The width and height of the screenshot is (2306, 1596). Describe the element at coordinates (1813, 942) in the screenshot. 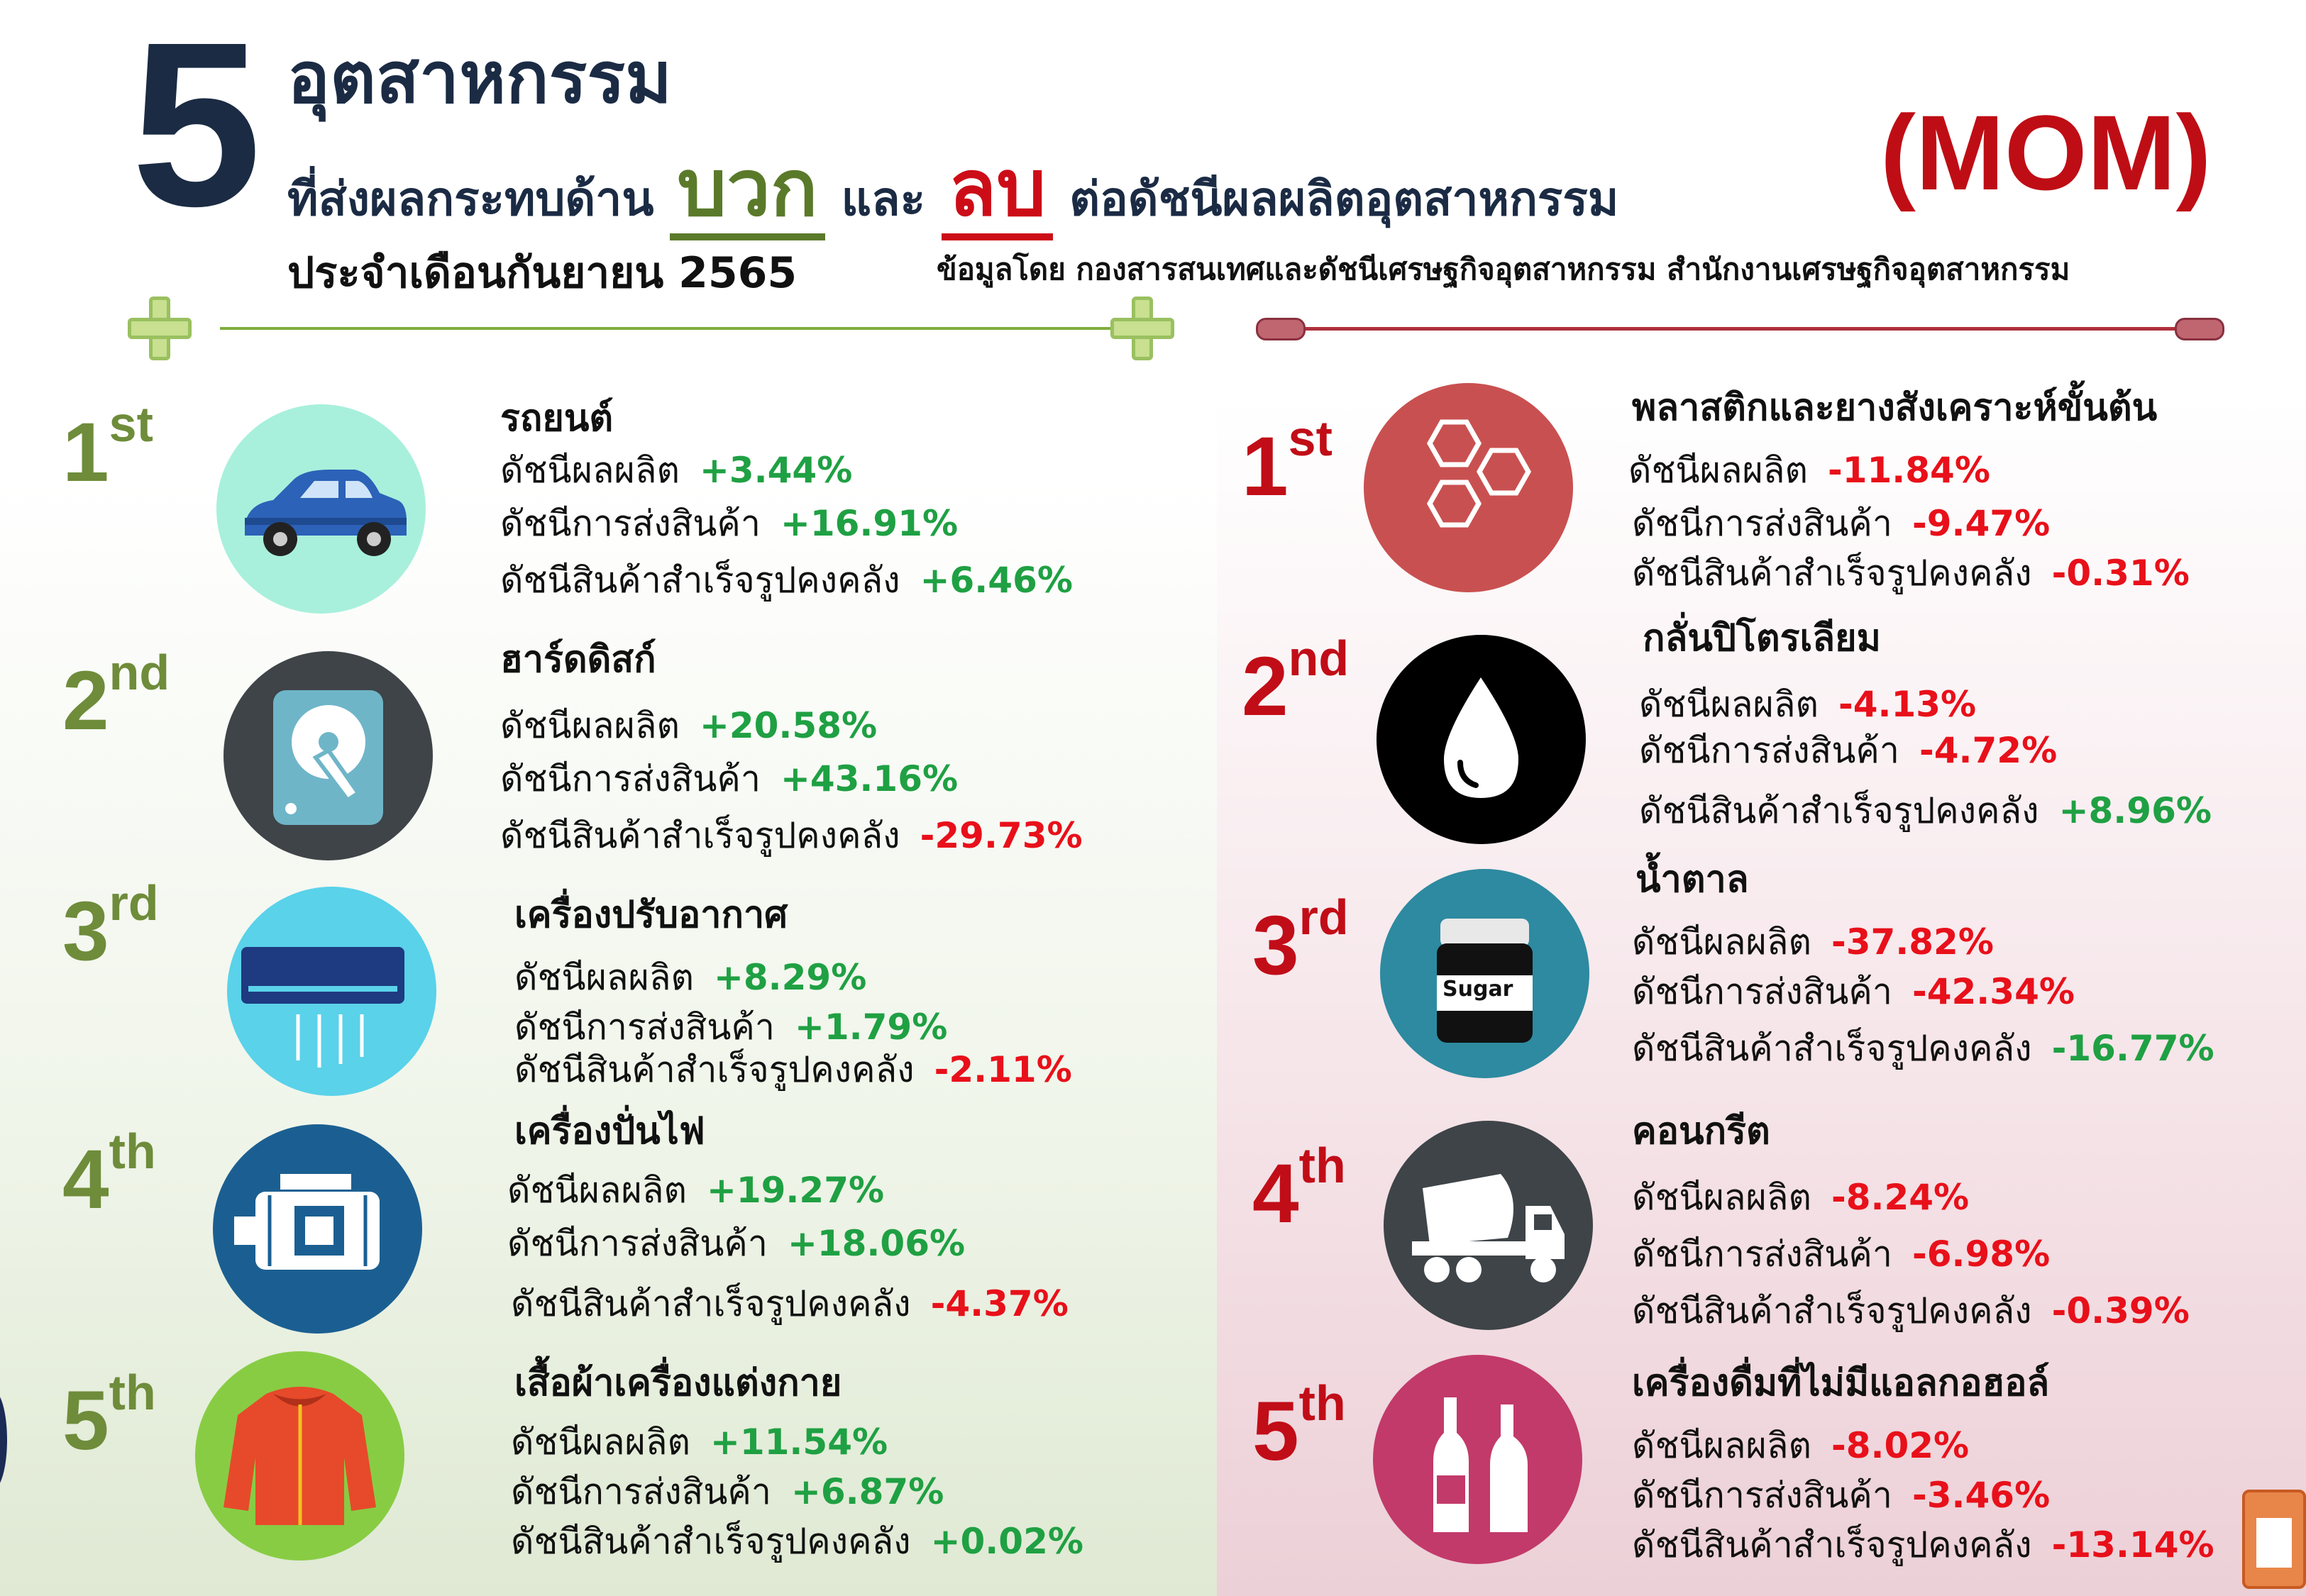

I see `negative-3-production: ดัชนีผลผลิต -37.82%` at that location.